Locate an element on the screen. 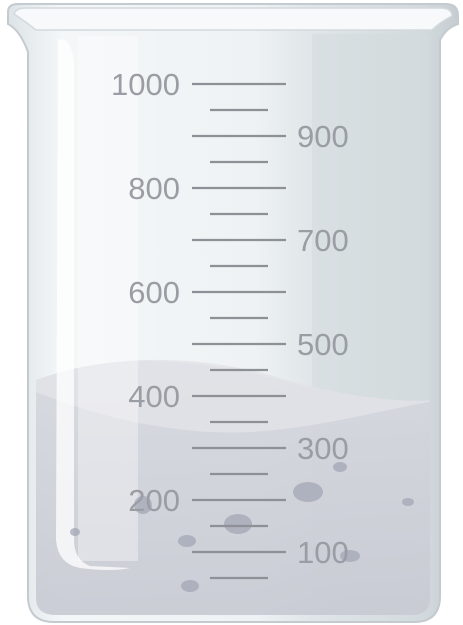 The image size is (463, 625). scale-label-left: 600 is located at coordinates (154, 292).